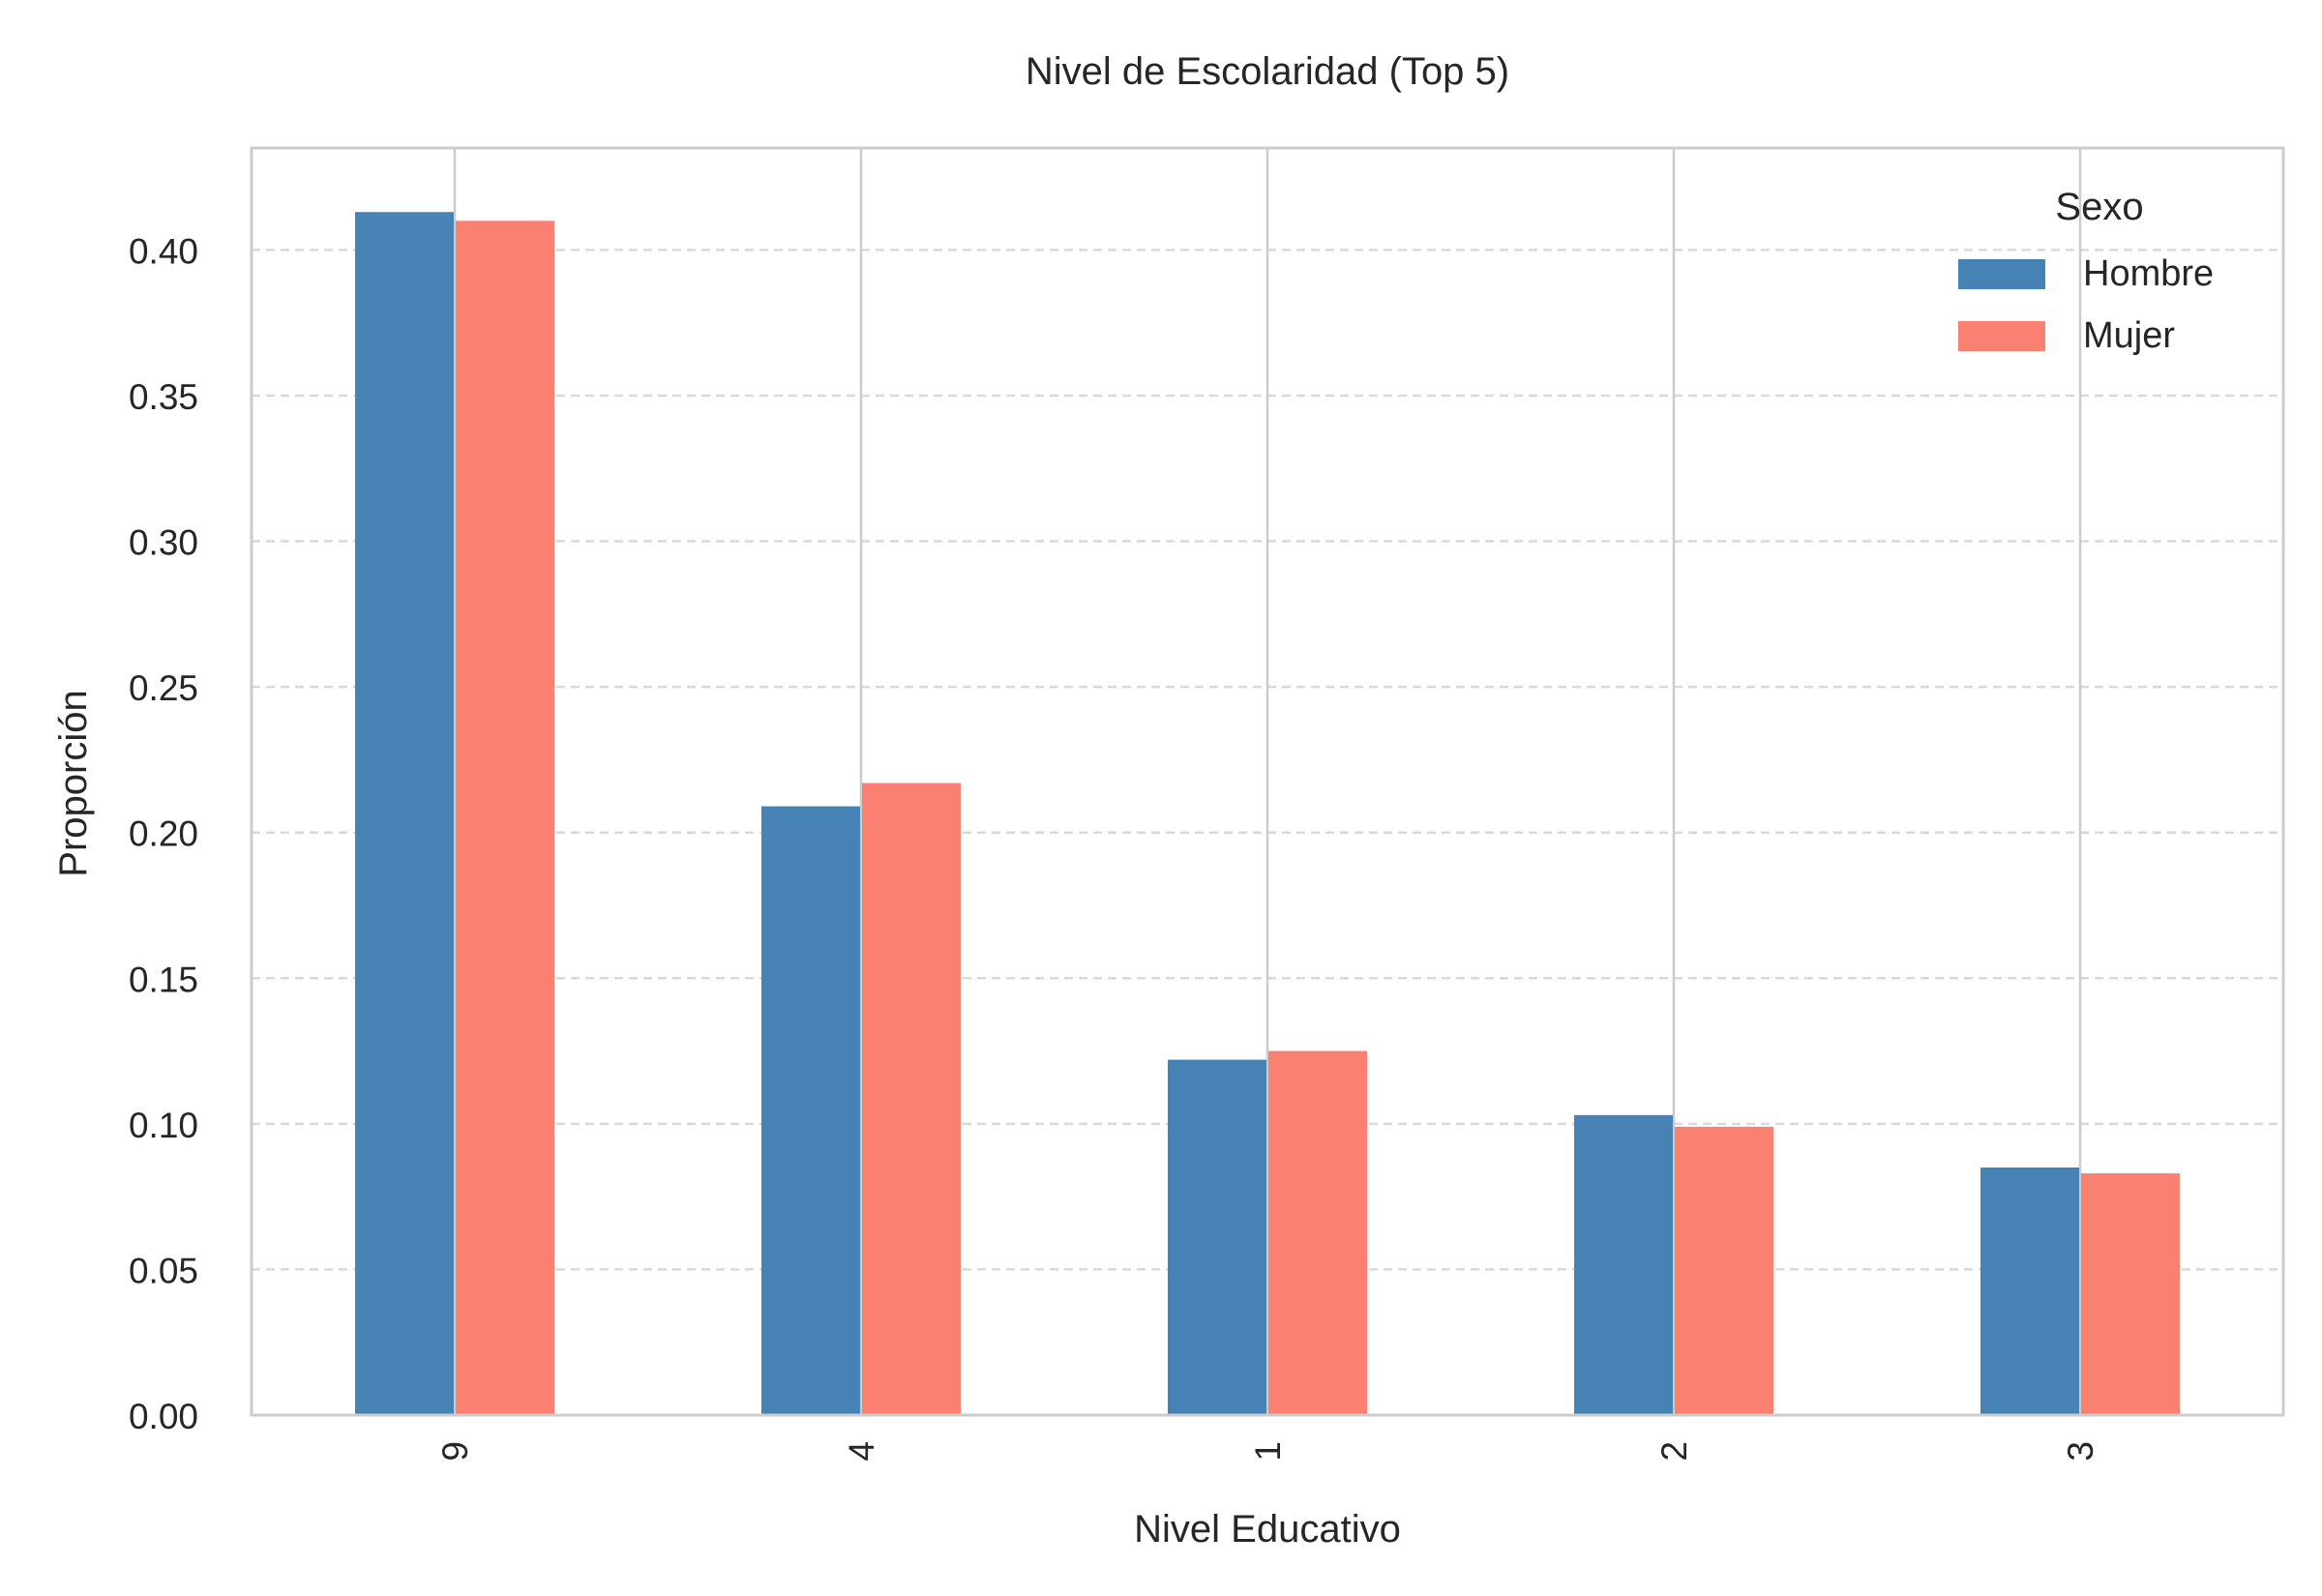 Image resolution: width=2322 pixels, height=1596 pixels. I want to click on x-axis-label: Nivel Educativo, so click(1267, 1529).